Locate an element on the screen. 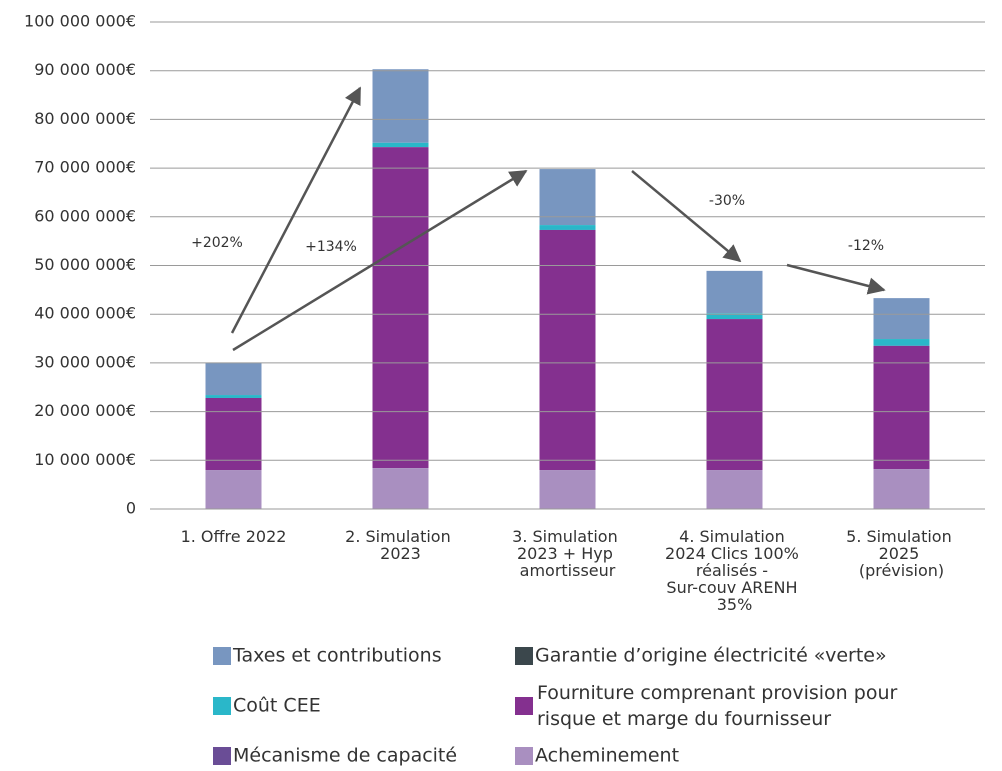 The height and width of the screenshot is (771, 1002). legend-label: Taxes et contributions is located at coordinates (337, 656).